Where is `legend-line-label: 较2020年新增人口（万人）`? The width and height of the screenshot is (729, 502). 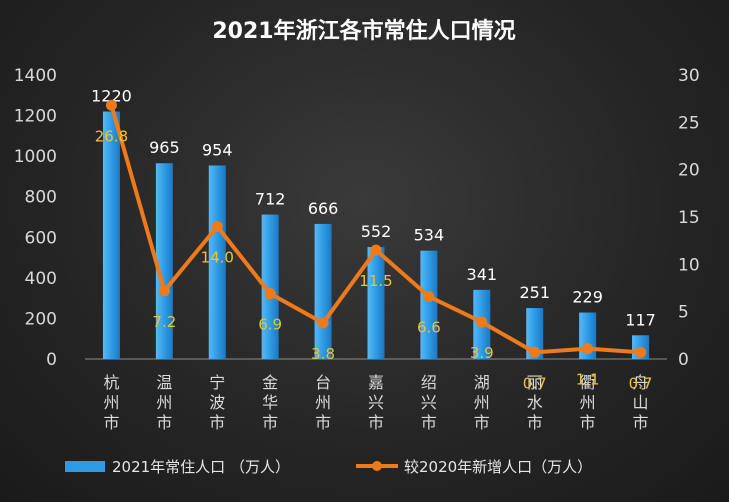
legend-line-label: 较2020年新增人口（万人） is located at coordinates (498, 467).